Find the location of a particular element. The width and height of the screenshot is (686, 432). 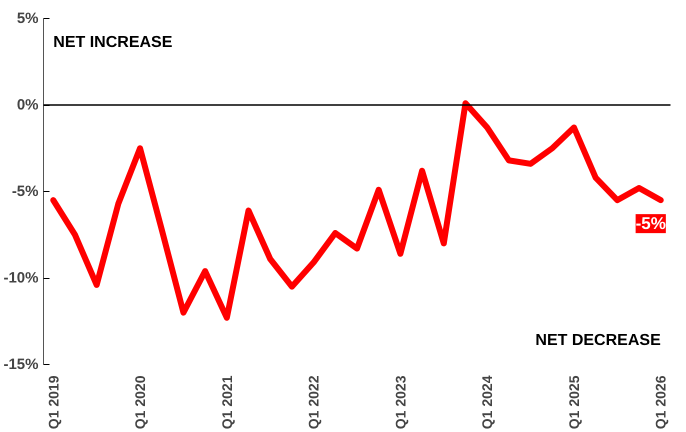

x-tick-label: Q1 2025 is located at coordinates (574, 402).